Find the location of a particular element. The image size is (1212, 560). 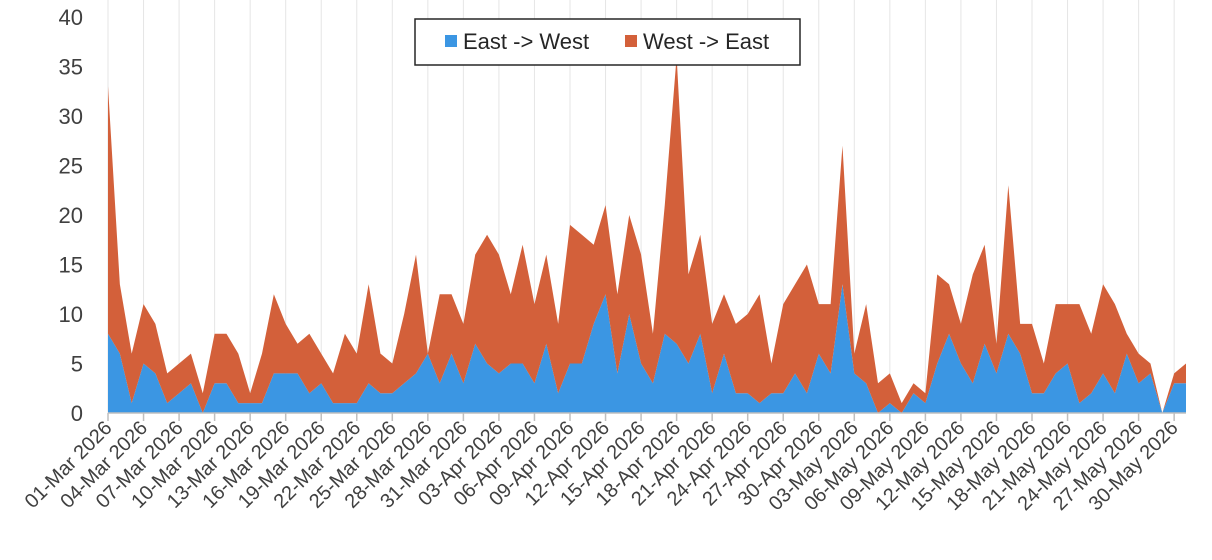

legend-item-east-to-west: East -> West is located at coordinates (526, 41).